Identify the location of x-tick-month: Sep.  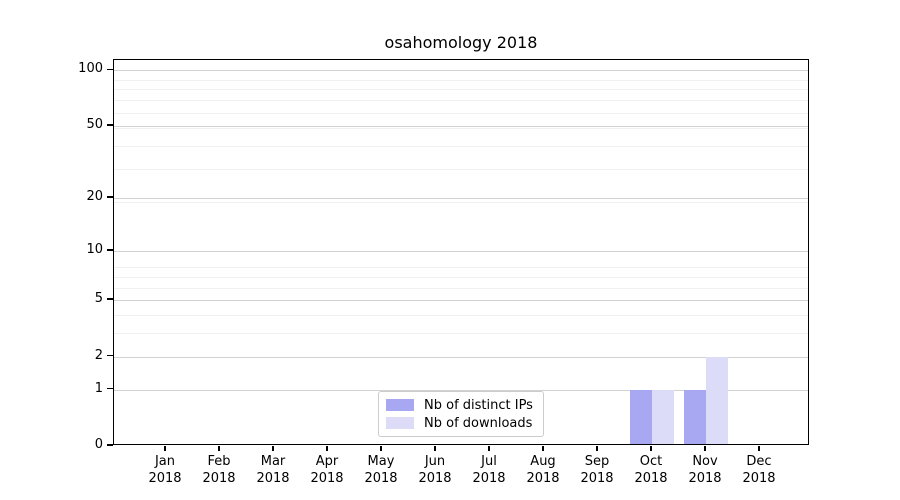
(597, 461).